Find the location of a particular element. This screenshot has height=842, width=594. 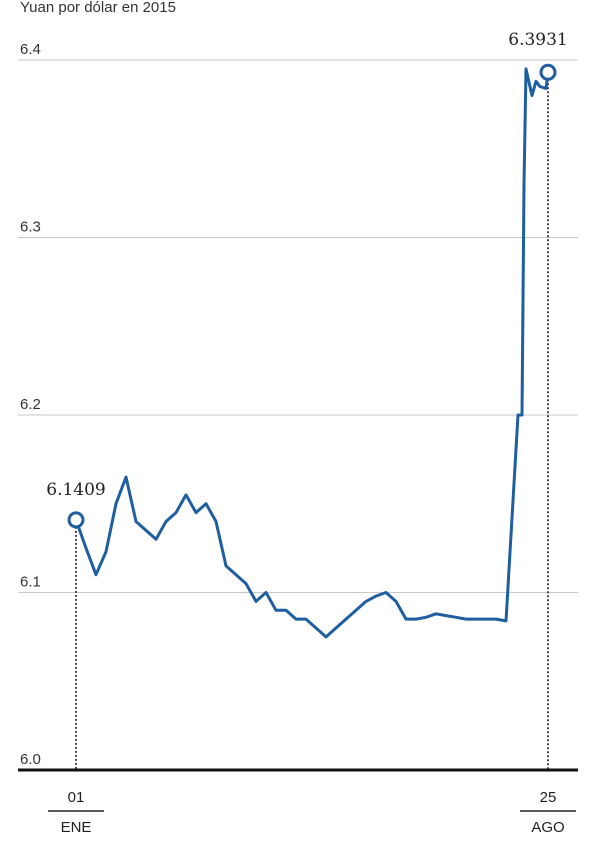

x-start-month: ENE is located at coordinates (76, 827).